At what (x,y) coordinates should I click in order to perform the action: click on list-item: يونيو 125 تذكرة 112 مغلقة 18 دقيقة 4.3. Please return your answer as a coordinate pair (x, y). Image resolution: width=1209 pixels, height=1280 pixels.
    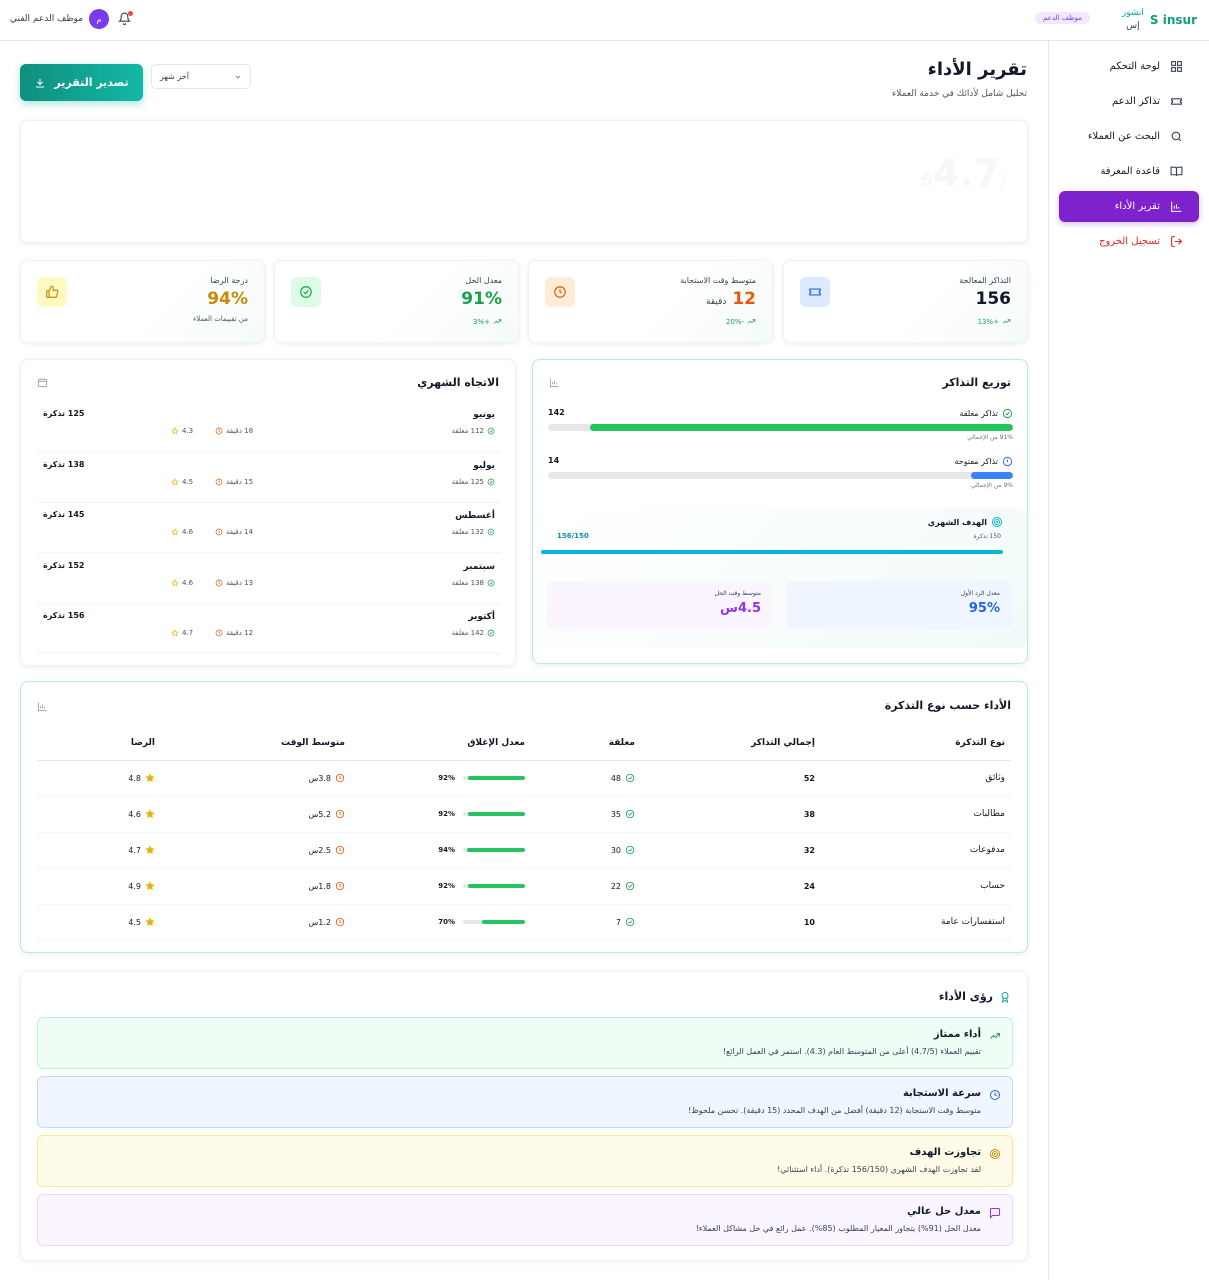
    Looking at the image, I should click on (269, 428).